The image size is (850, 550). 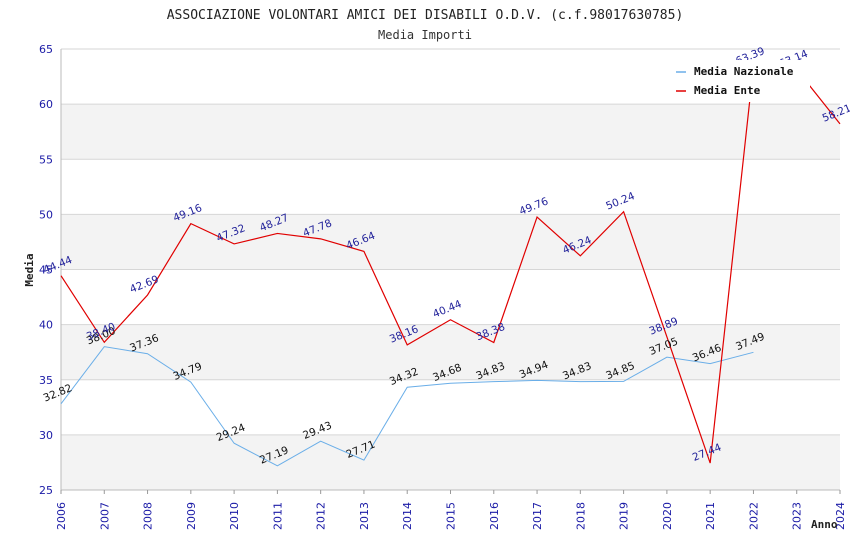 I want to click on x-tick-label: 2015, so click(x=451, y=516).